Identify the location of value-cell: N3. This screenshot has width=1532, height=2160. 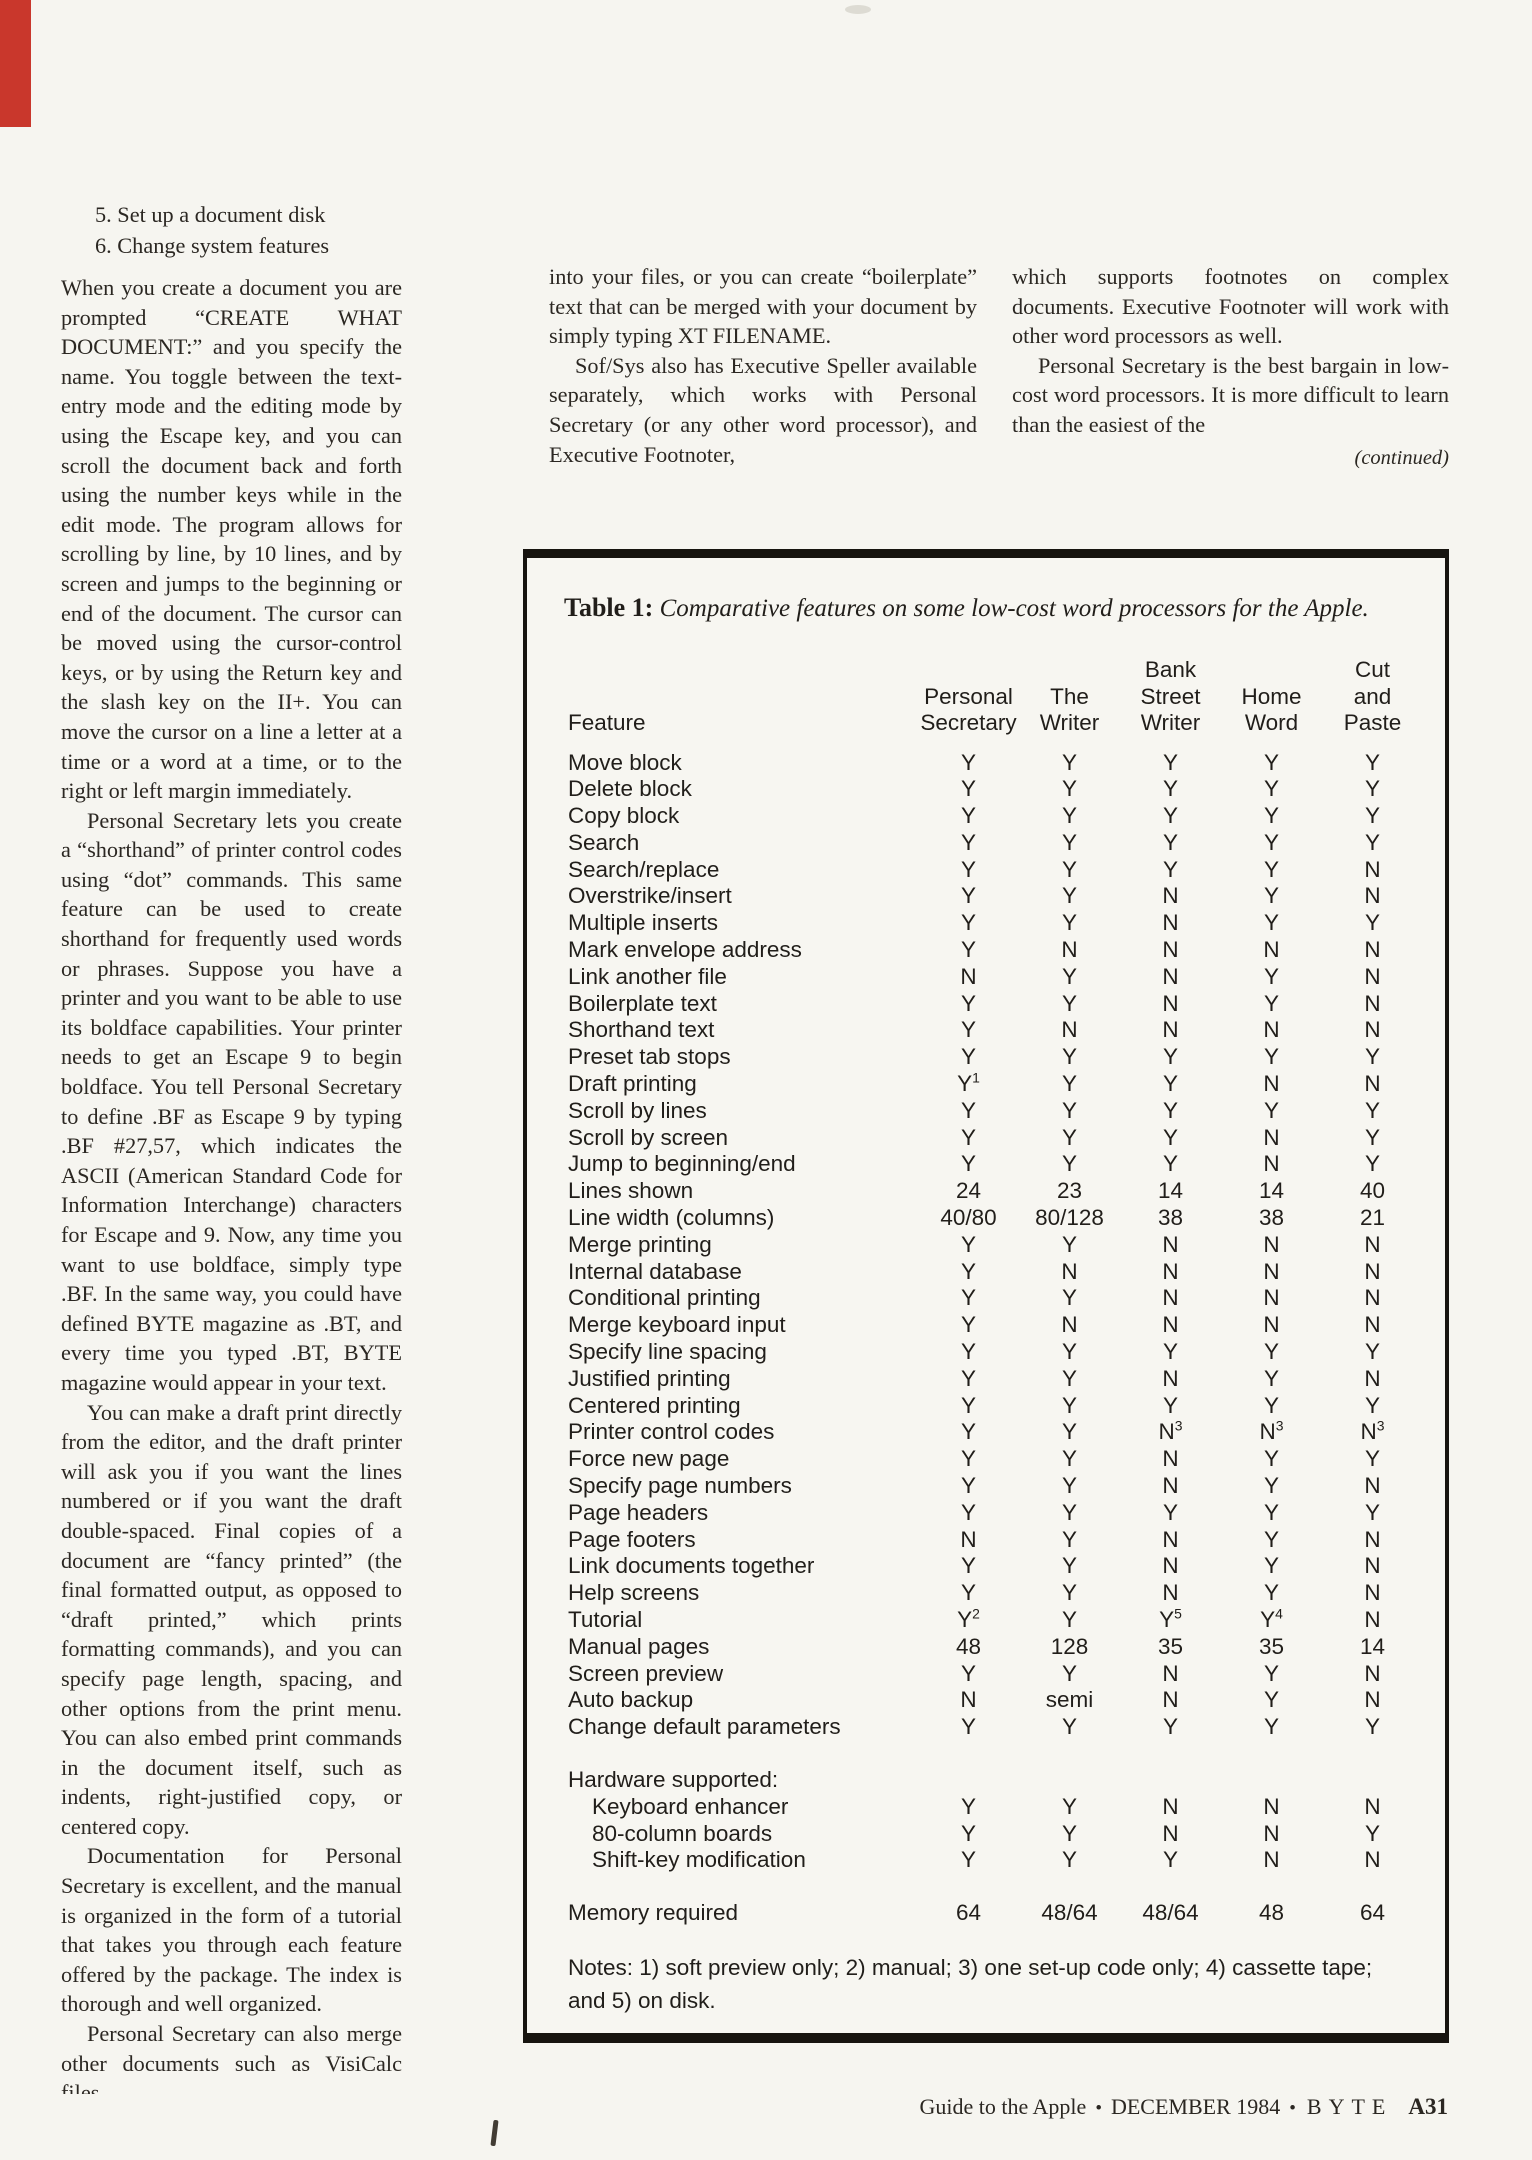
(1372, 1431).